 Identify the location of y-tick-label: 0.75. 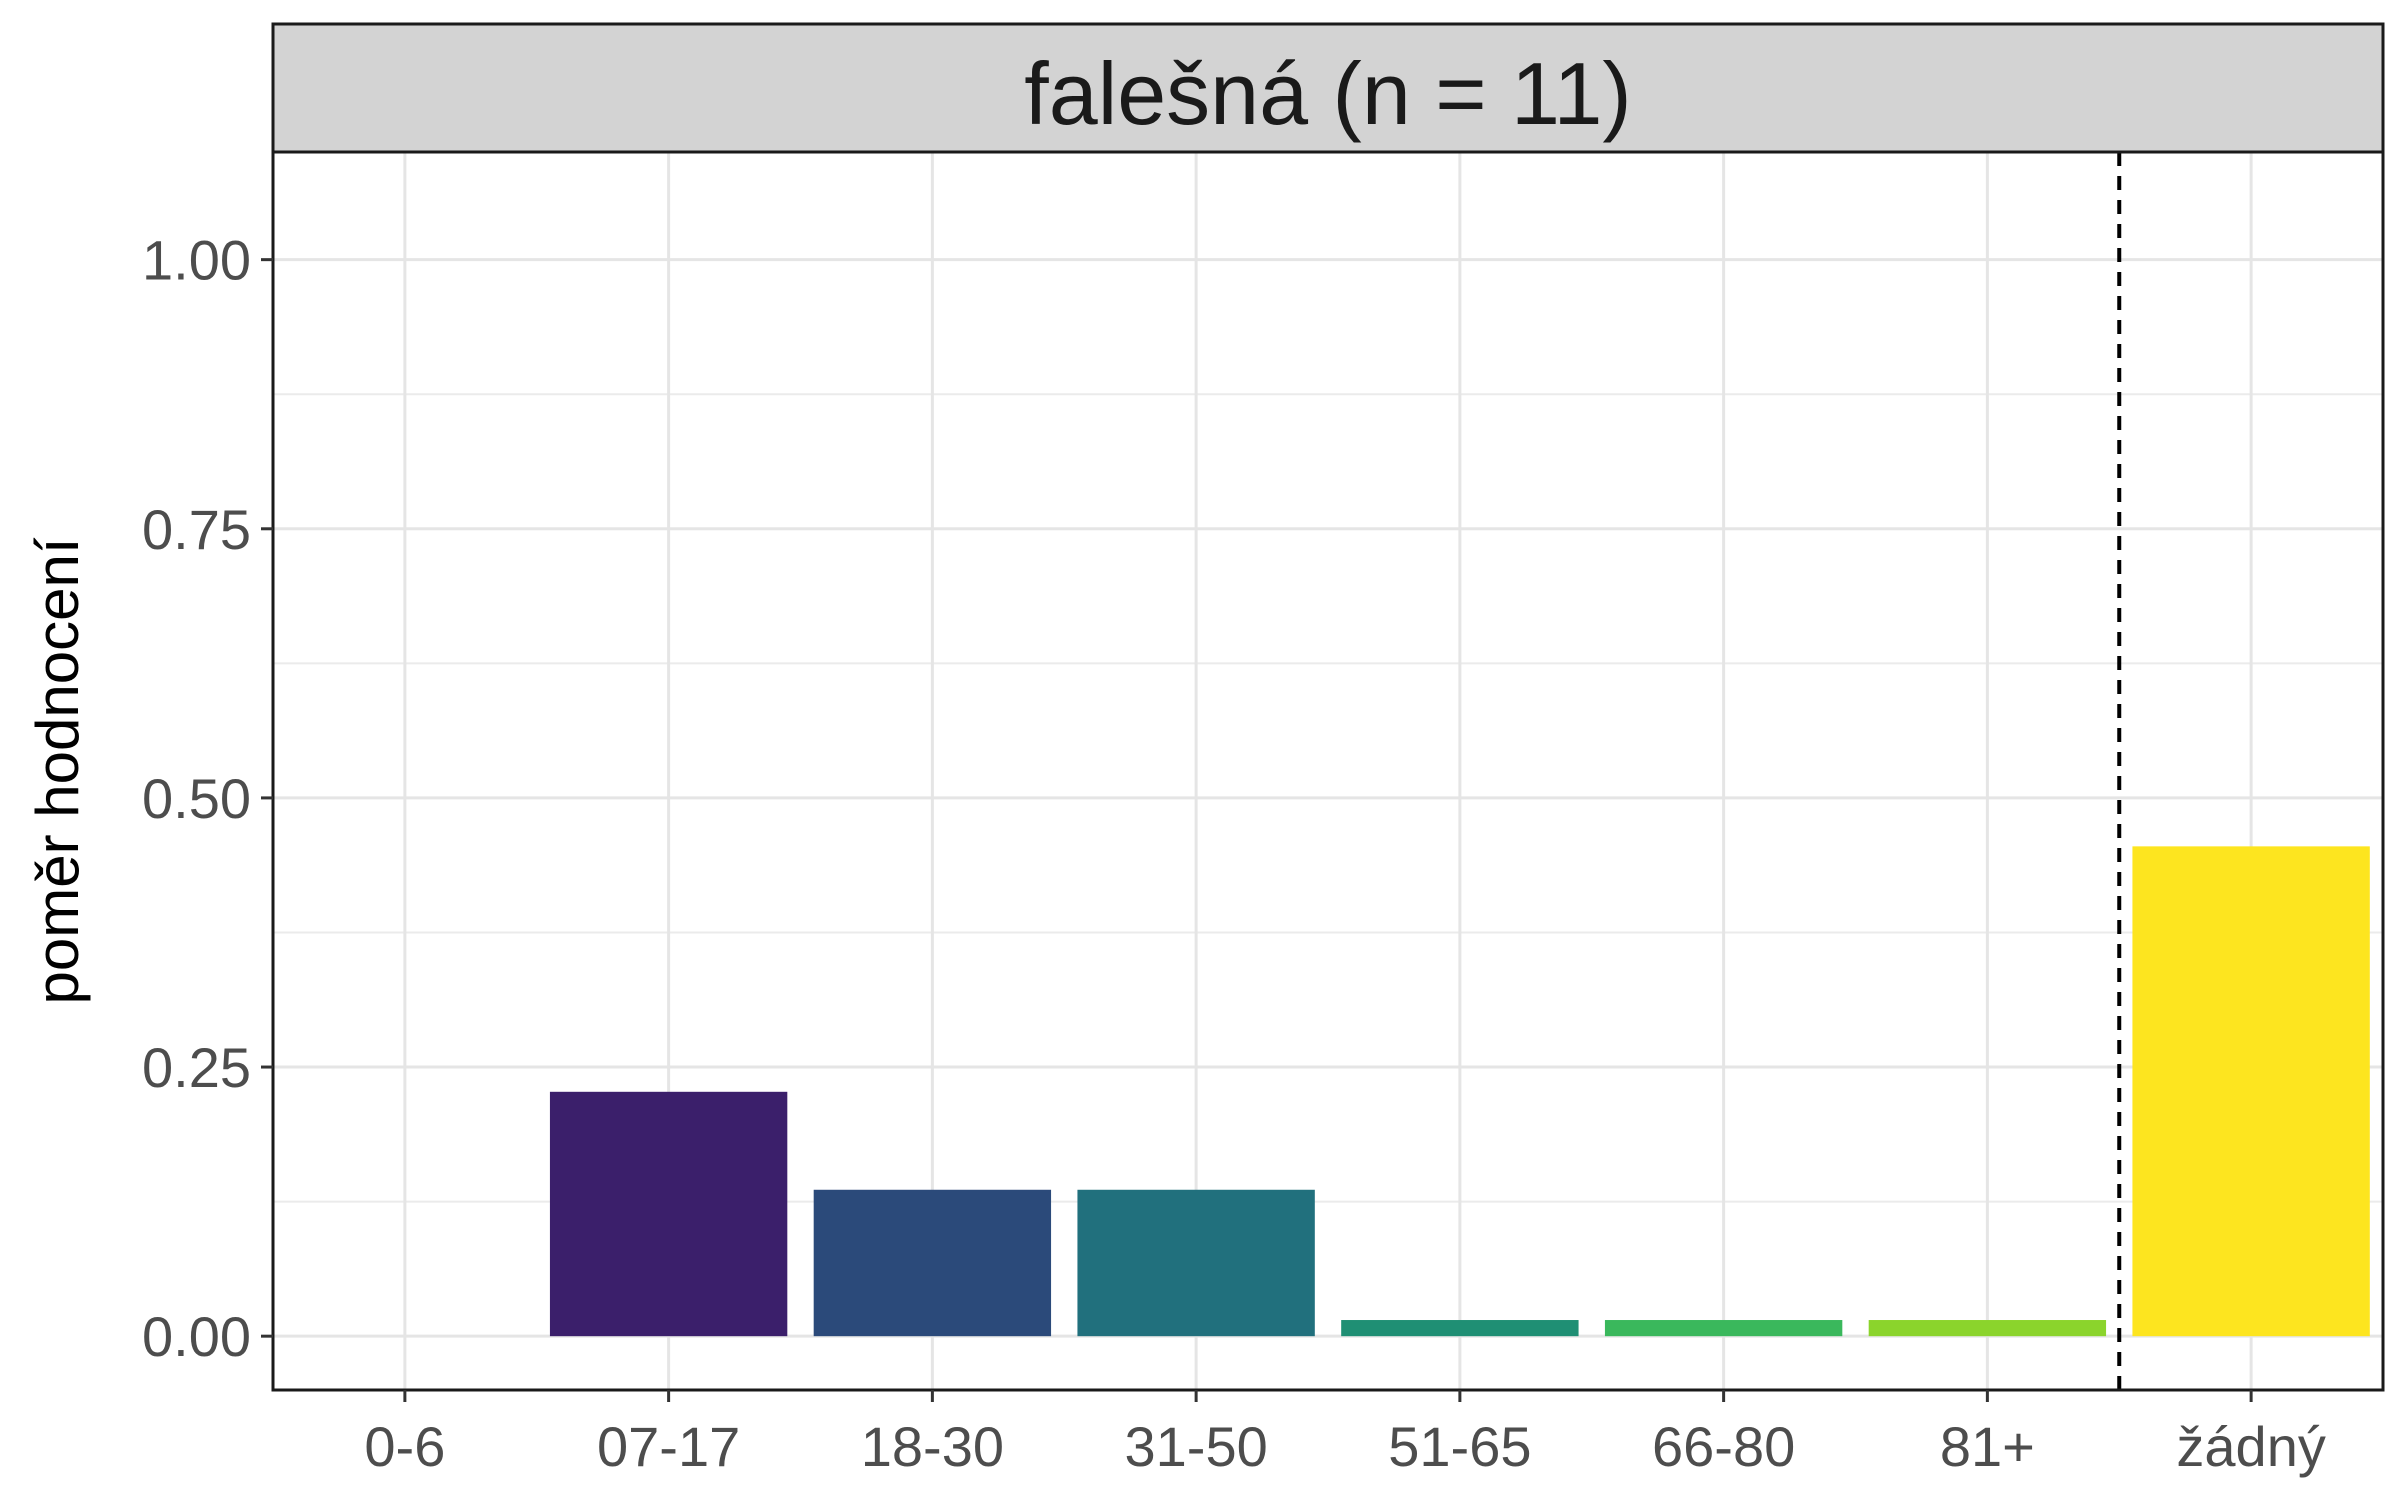
(196, 529).